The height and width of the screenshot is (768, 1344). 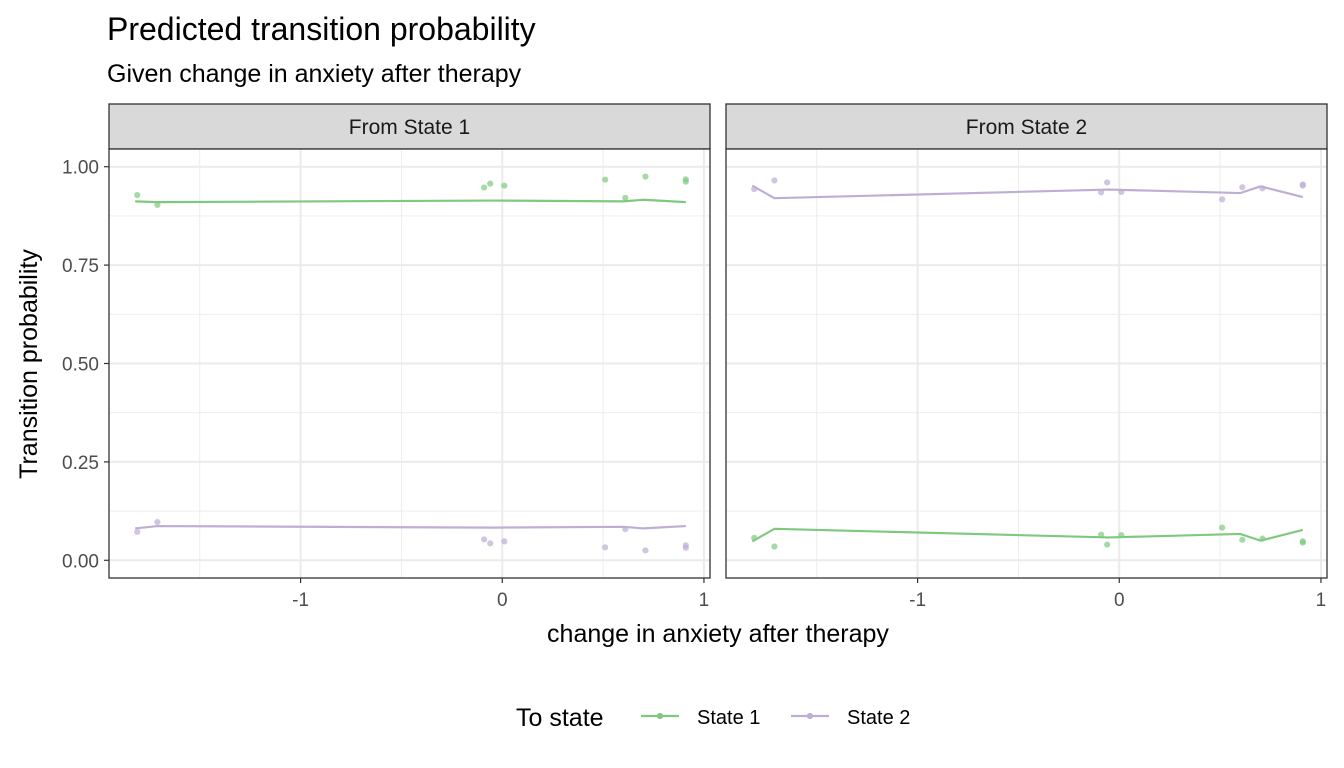 What do you see at coordinates (878, 718) in the screenshot?
I see `legend-label: State 2` at bounding box center [878, 718].